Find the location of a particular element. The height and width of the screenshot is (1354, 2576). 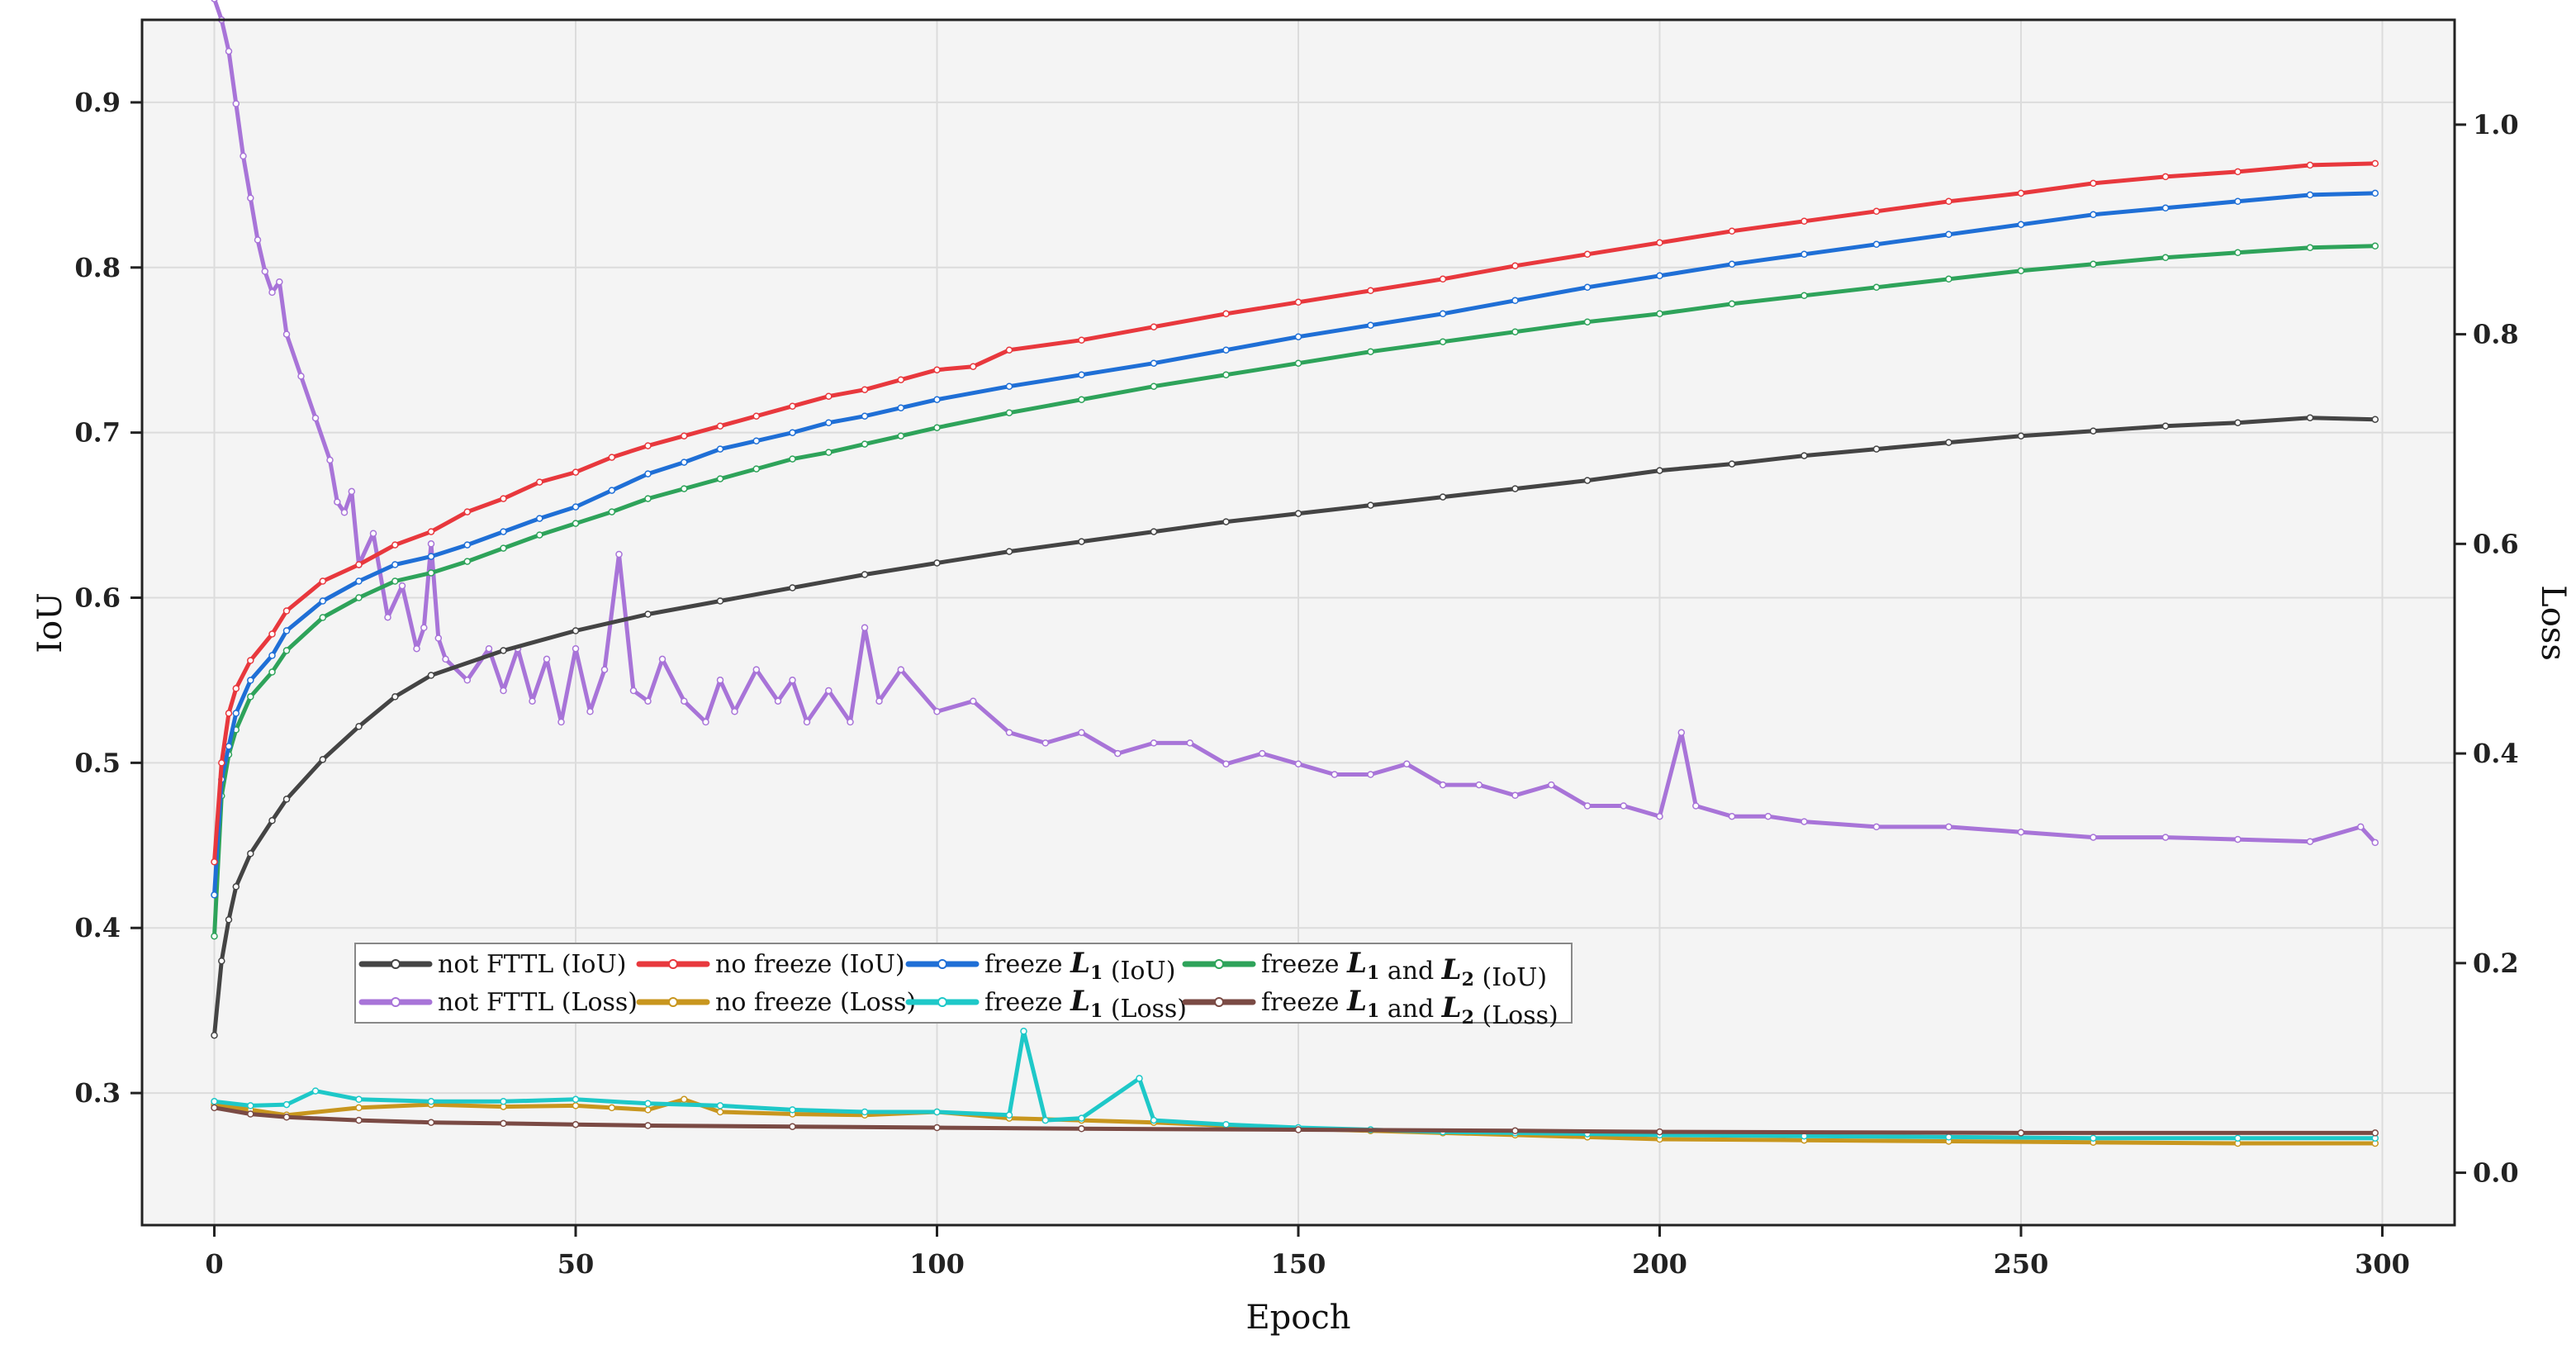

y-axis-title-right: Loss is located at coordinates (2553, 623).